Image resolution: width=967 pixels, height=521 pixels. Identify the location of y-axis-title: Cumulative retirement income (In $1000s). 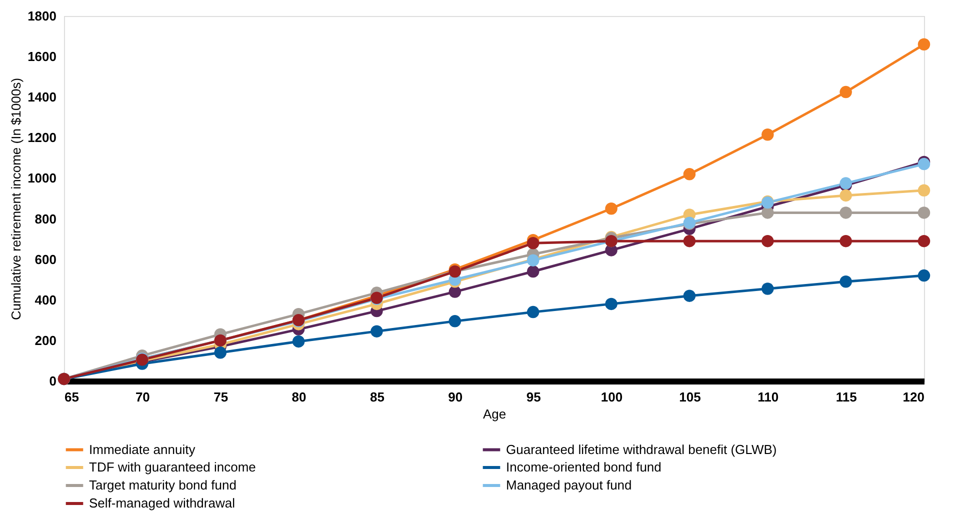
(16, 199).